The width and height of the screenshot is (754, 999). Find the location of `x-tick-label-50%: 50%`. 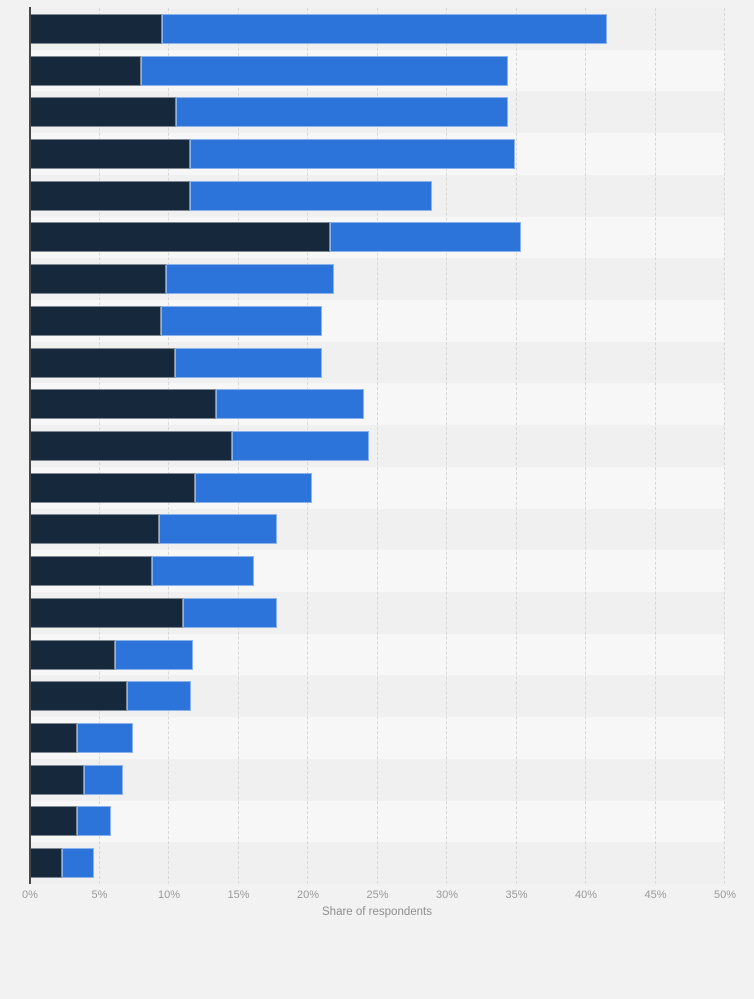

x-tick-label-50%: 50% is located at coordinates (725, 895).